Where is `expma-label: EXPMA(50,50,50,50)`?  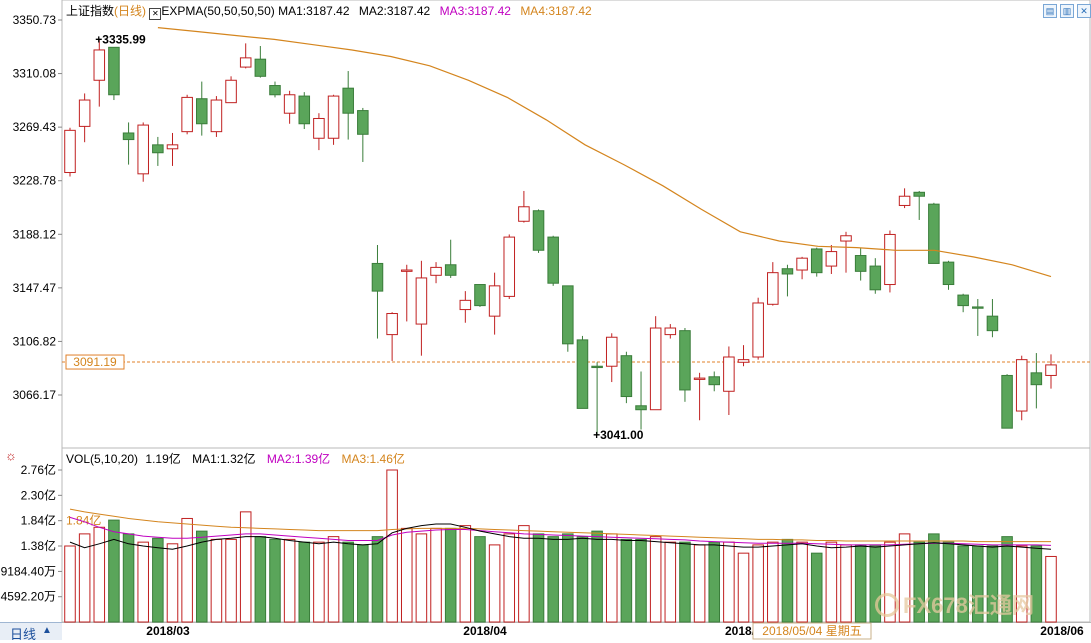
expma-label: EXPMA(50,50,50,50) is located at coordinates (218, 11).